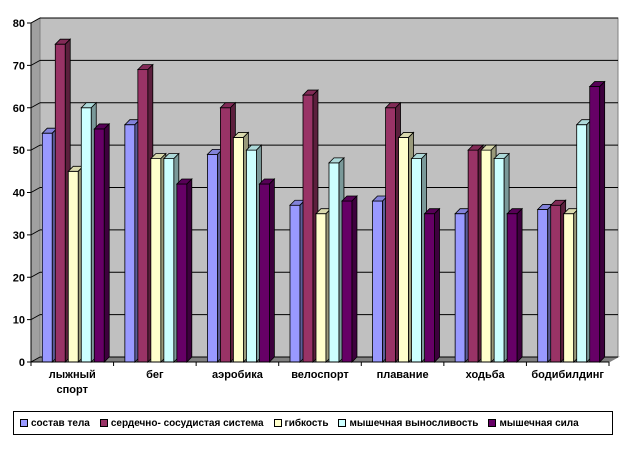 The width and height of the screenshot is (631, 451). I want to click on legend-label: сердечно- сосудистая система, so click(187, 423).